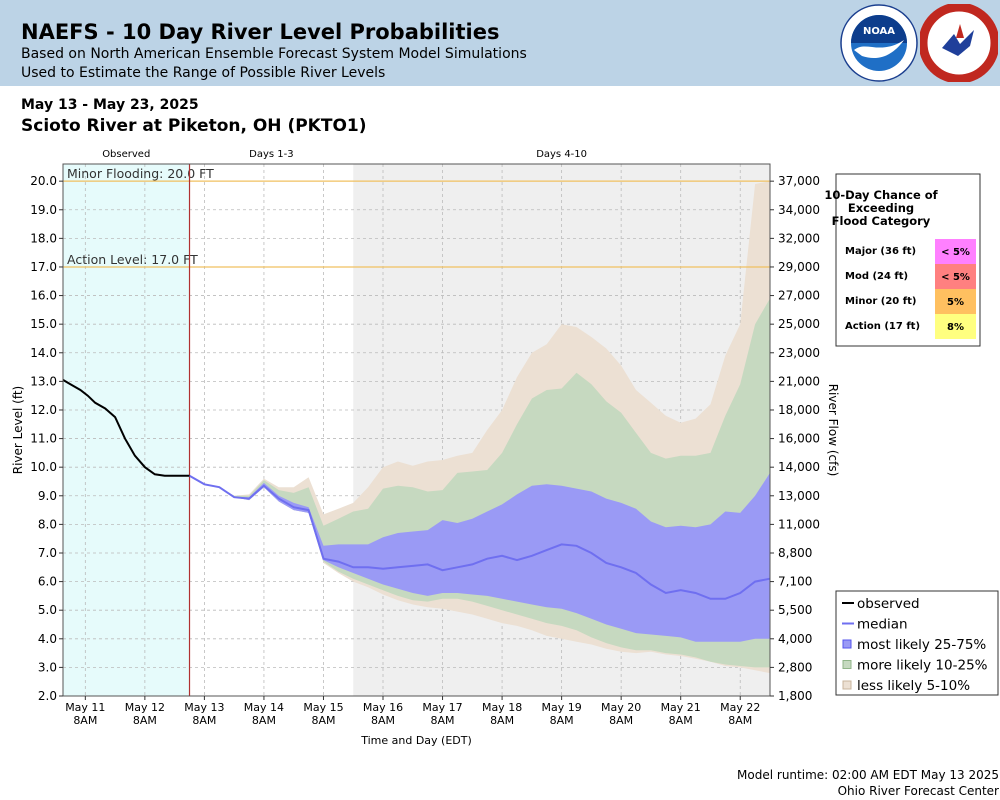  What do you see at coordinates (879, 31) in the screenshot?
I see `svg-text: NOAA` at bounding box center [879, 31].